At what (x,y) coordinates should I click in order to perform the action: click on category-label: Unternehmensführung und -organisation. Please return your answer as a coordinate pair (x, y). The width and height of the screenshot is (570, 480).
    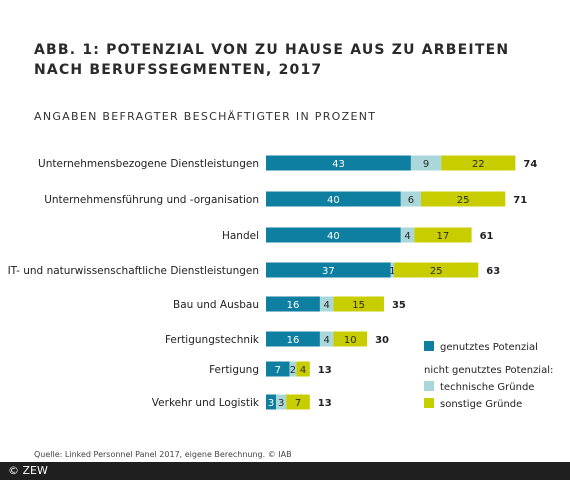
    Looking at the image, I should click on (151, 200).